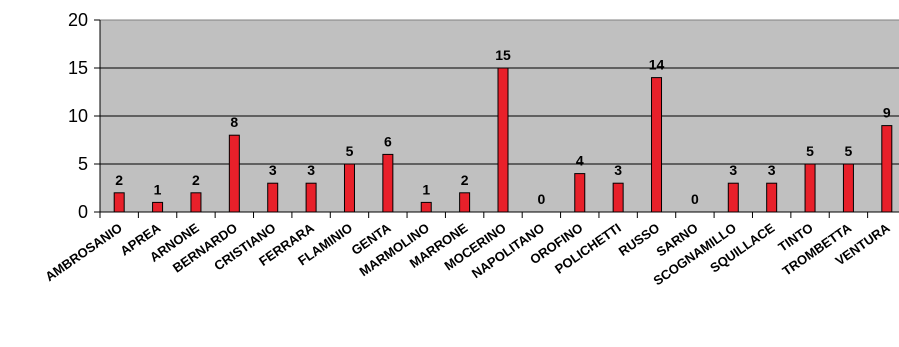 This screenshot has width=899, height=347. I want to click on data-label: 15, so click(503, 55).